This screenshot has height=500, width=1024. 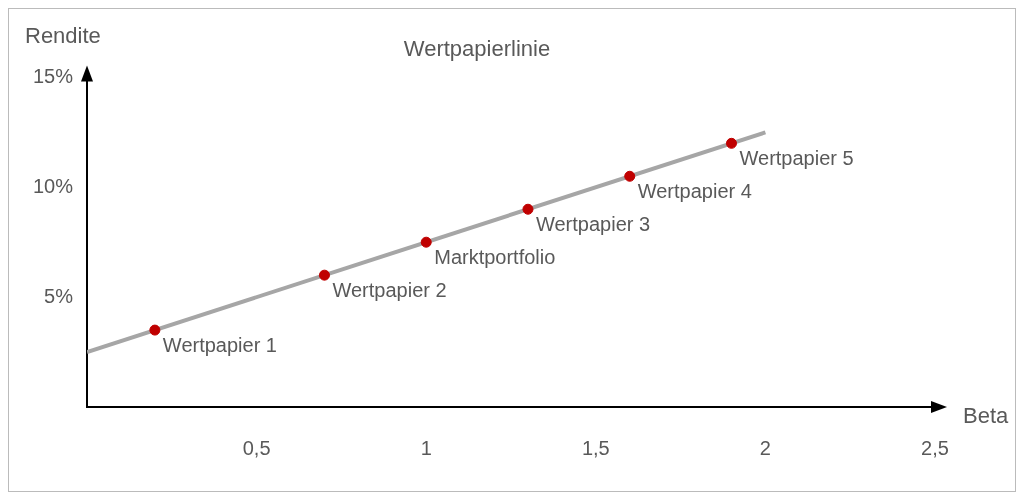 I want to click on y-tick-label: 15%, so click(x=53, y=75).